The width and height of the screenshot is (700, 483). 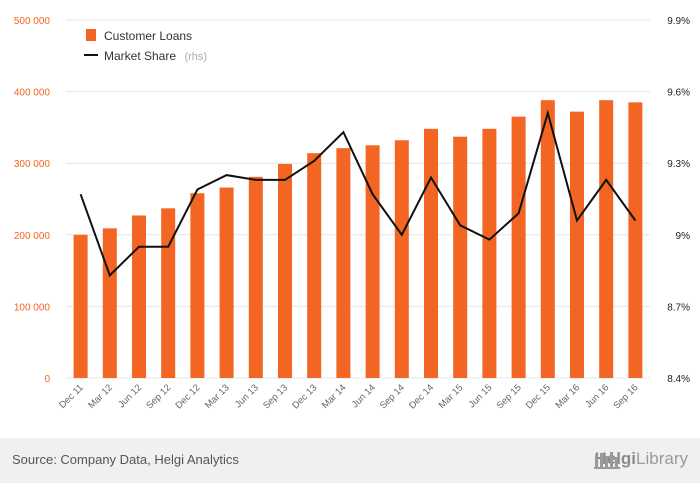 What do you see at coordinates (32, 200) in the screenshot?
I see `left-axis-ticks: 0 100 000 200 000 300 000 400 000 500 000` at bounding box center [32, 200].